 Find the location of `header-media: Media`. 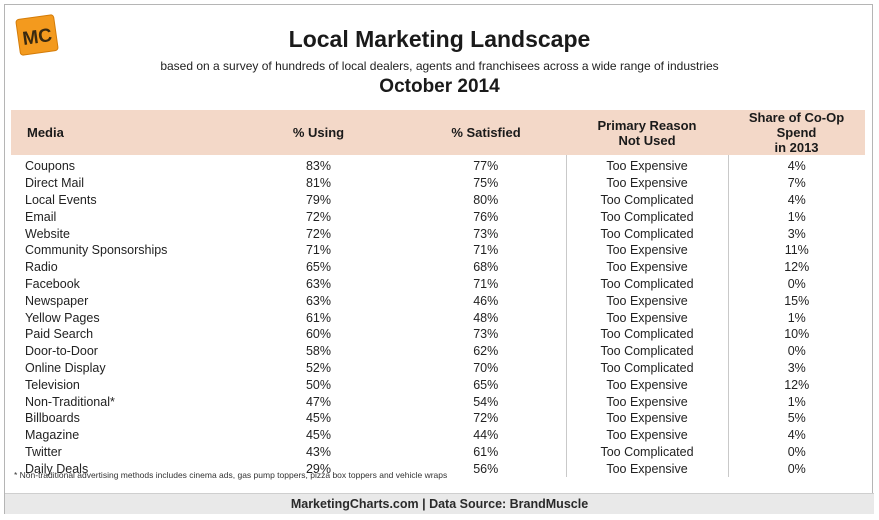

header-media: Media is located at coordinates (121, 132).